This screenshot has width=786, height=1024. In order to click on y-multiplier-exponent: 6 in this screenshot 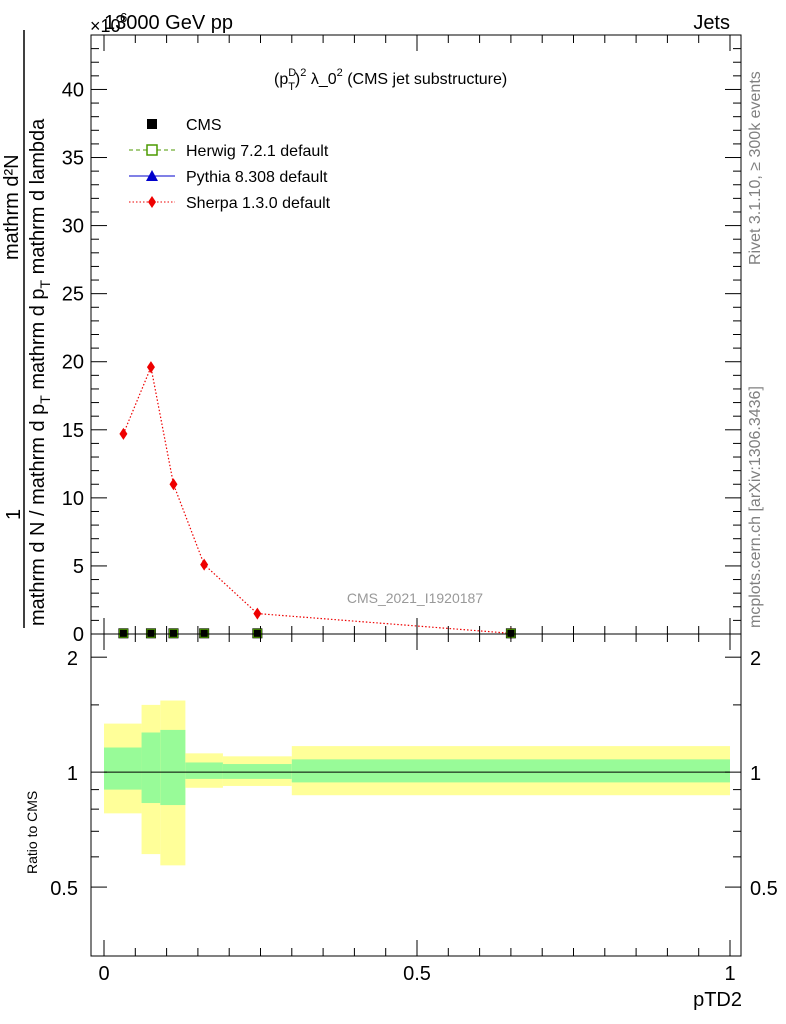, I will do `click(123, 17)`.